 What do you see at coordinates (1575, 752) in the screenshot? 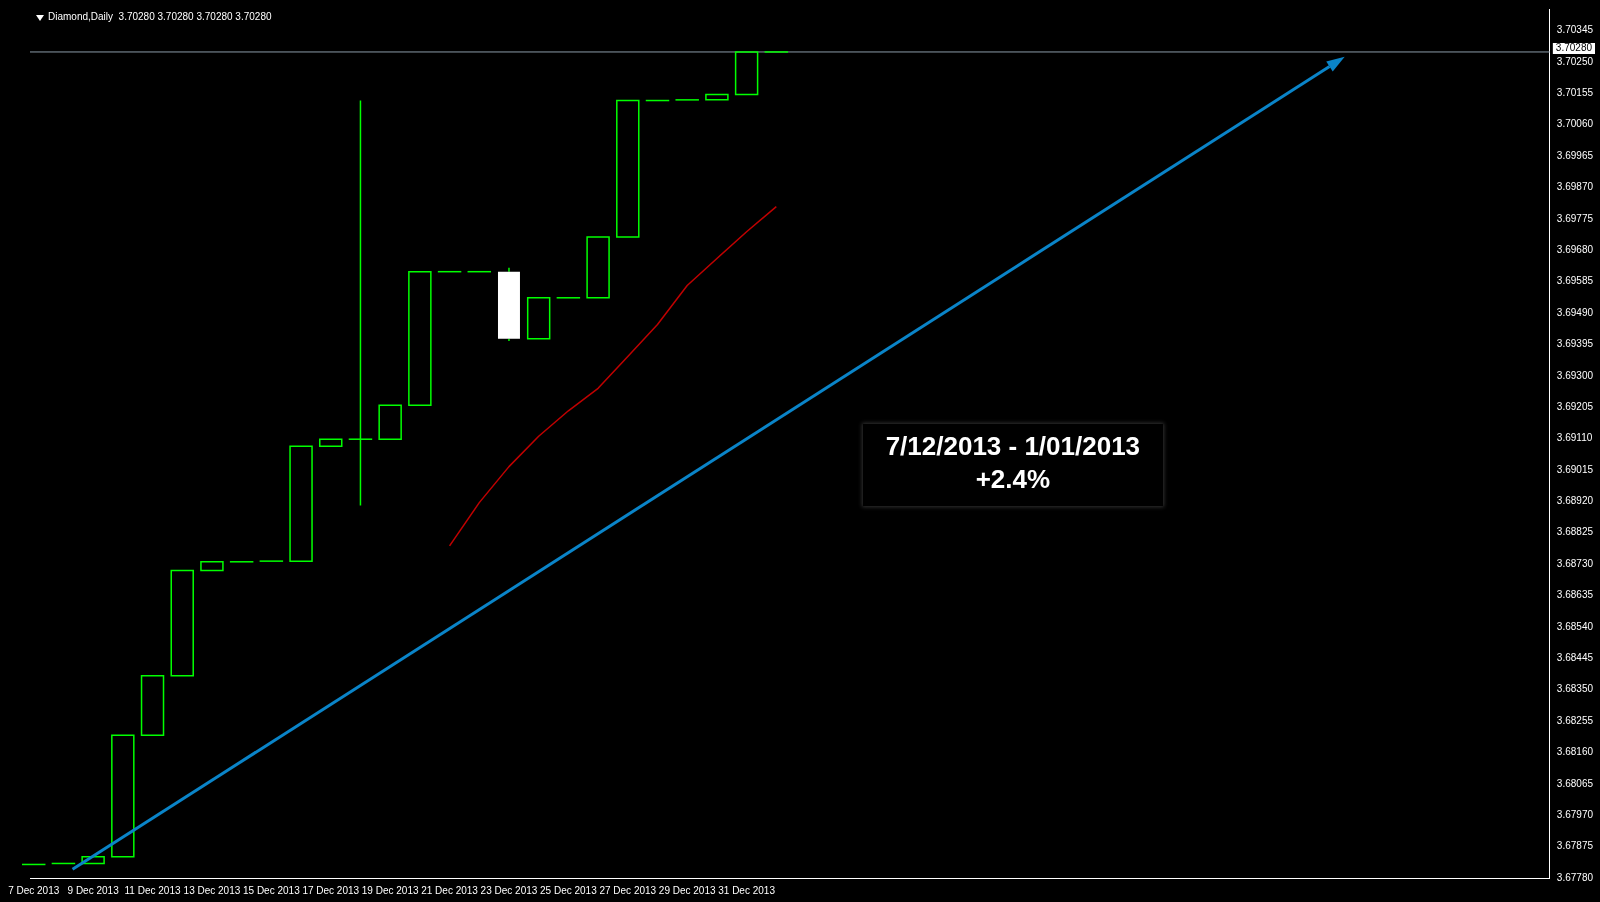
I see `y-tick-label: 3.68160` at bounding box center [1575, 752].